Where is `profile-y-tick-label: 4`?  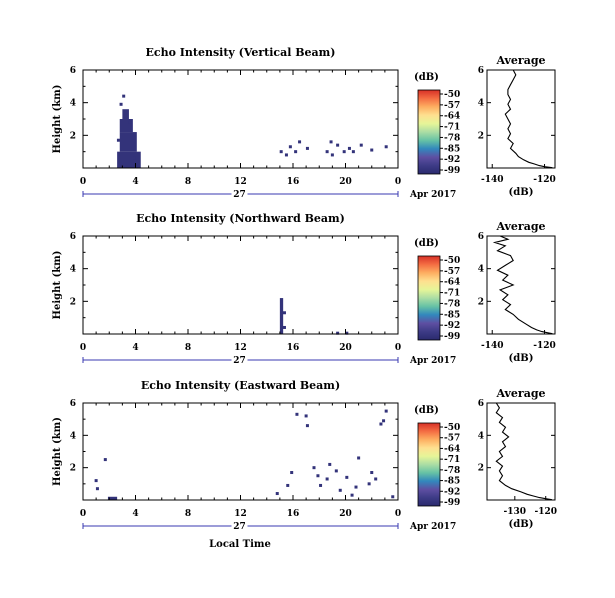
profile-y-tick-label: 4 is located at coordinates (481, 436).